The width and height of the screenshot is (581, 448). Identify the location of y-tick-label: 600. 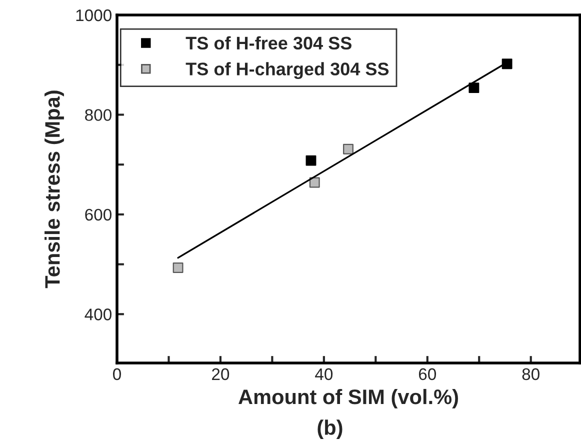
(98, 214).